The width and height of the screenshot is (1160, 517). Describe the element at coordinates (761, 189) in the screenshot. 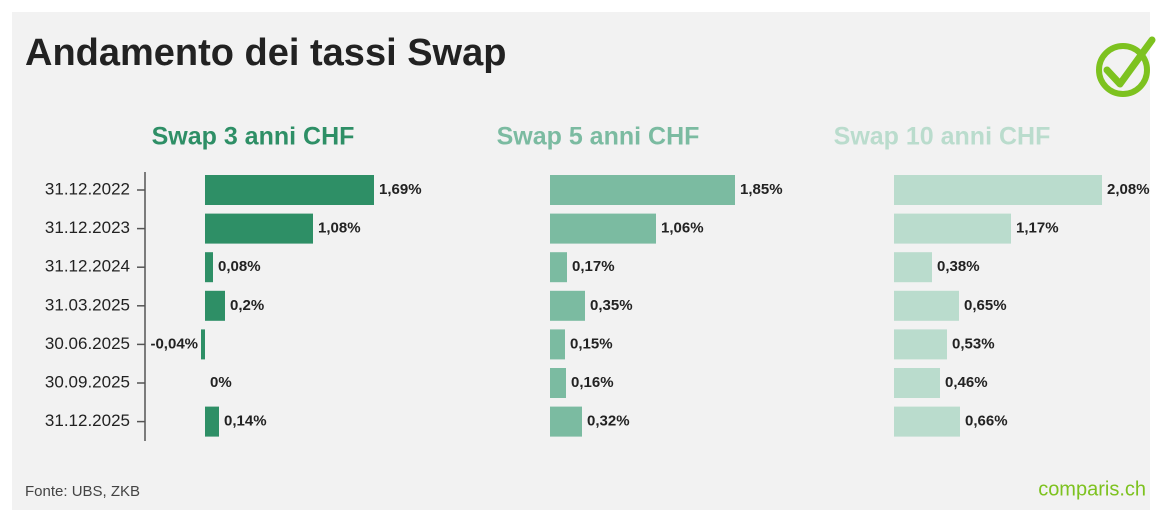

I see `value-label: 1,85%` at that location.